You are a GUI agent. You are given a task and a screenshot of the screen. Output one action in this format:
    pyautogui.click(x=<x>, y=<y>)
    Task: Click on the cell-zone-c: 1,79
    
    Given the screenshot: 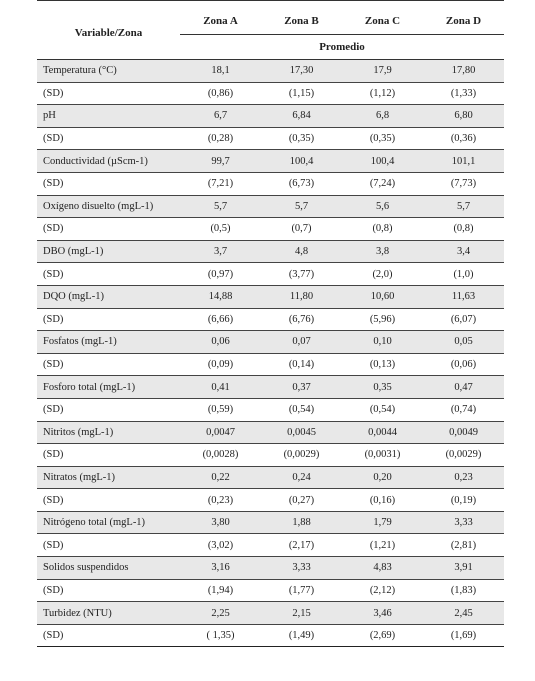 What is the action you would take?
    pyautogui.click(x=382, y=523)
    